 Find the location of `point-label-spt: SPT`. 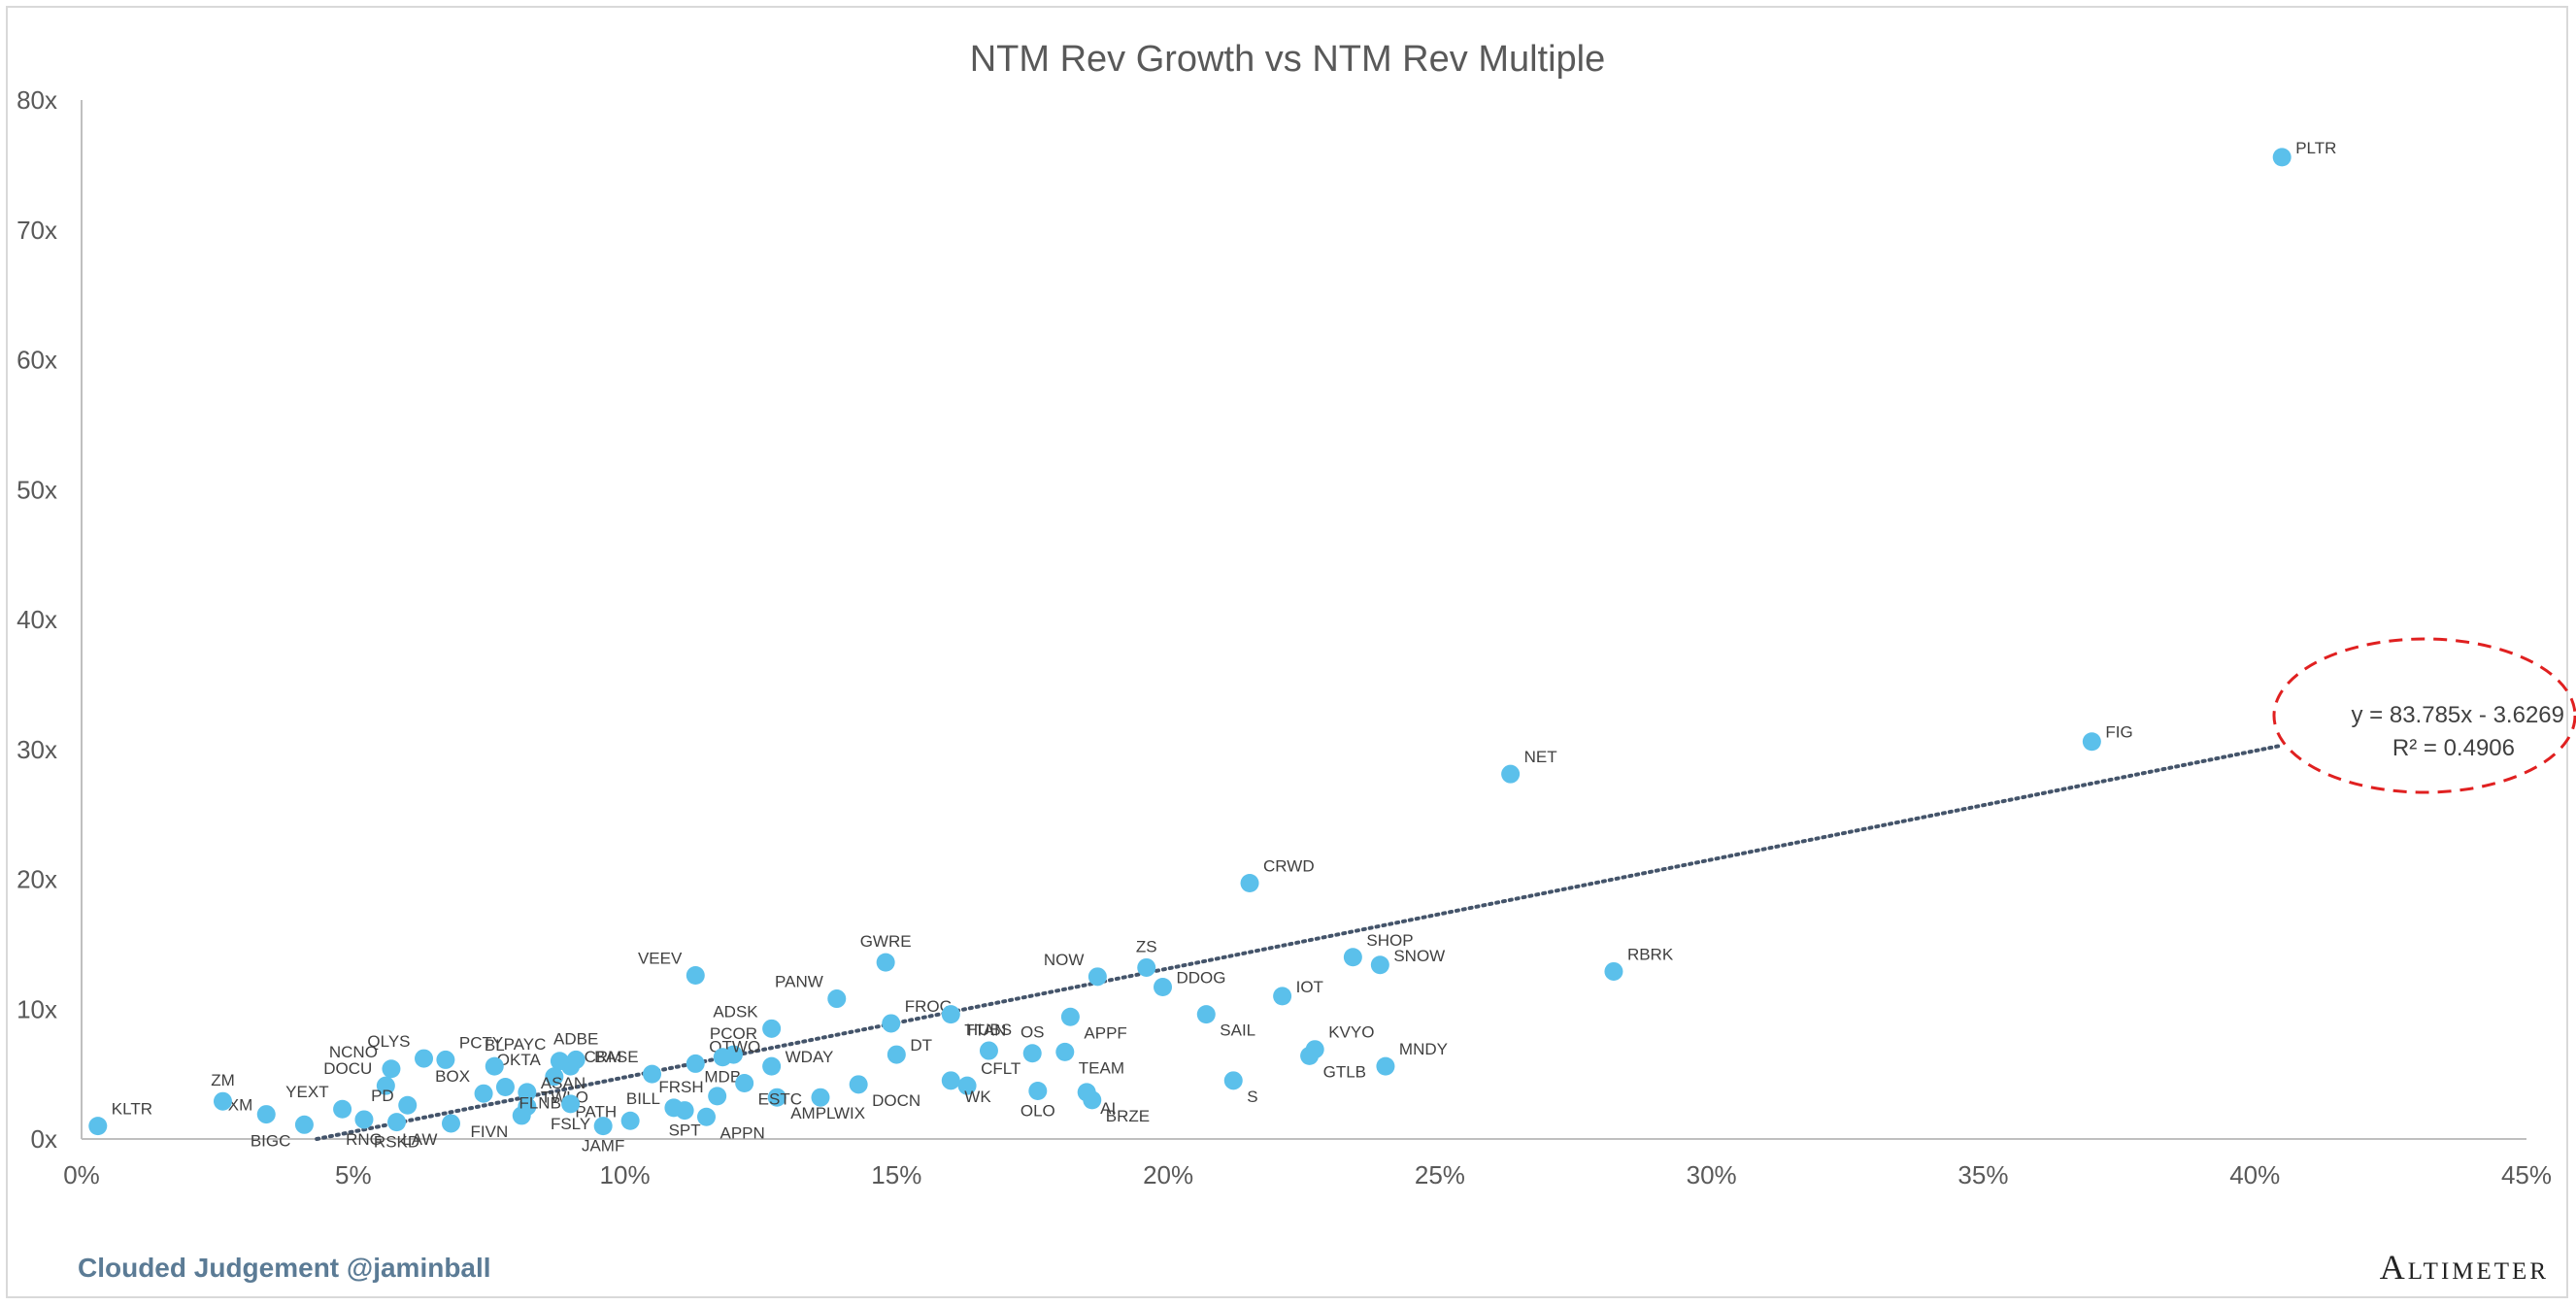

point-label-spt: SPT is located at coordinates (685, 1131).